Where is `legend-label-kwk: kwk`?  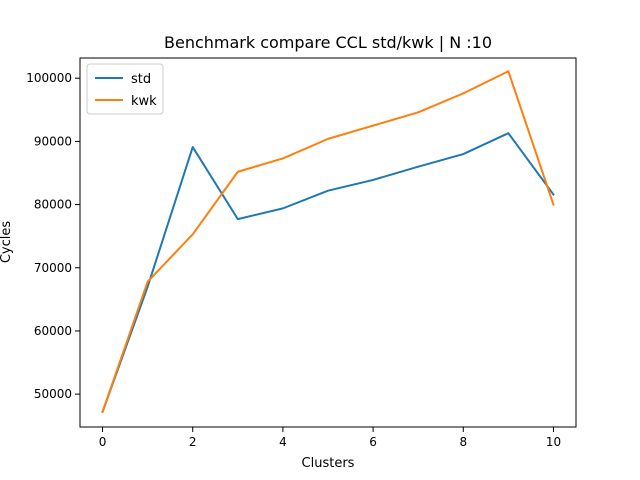
legend-label-kwk: kwk is located at coordinates (144, 101).